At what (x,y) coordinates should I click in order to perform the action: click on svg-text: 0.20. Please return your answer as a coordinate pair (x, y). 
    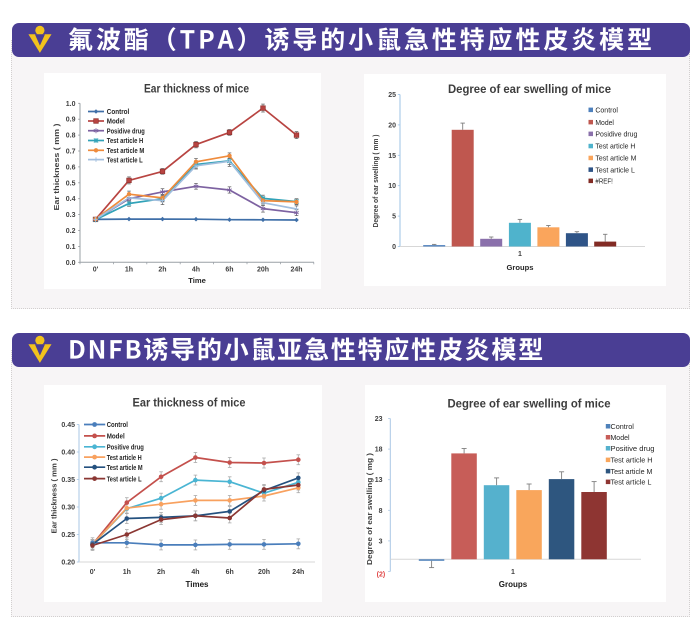
    Looking at the image, I should click on (68, 563).